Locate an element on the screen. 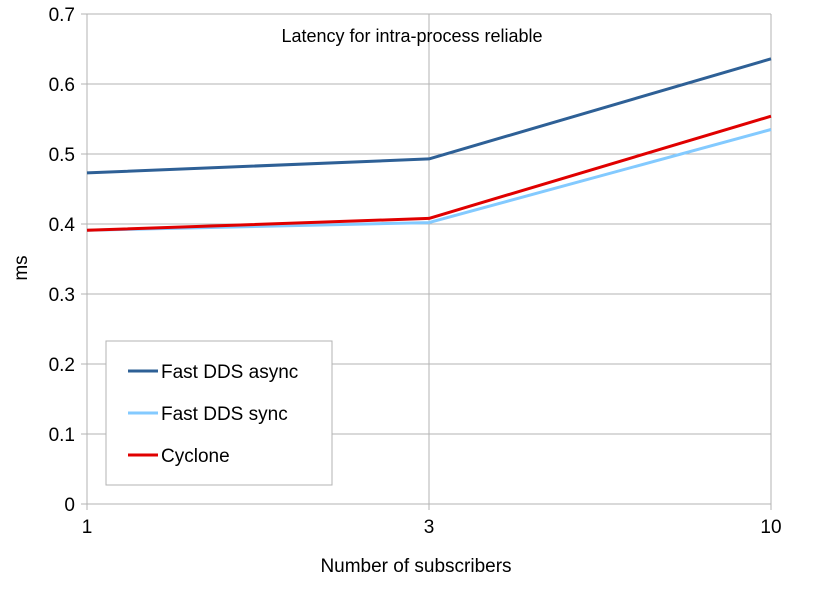 This screenshot has width=825, height=606. y-tick-label: 0.5 is located at coordinates (62, 155).